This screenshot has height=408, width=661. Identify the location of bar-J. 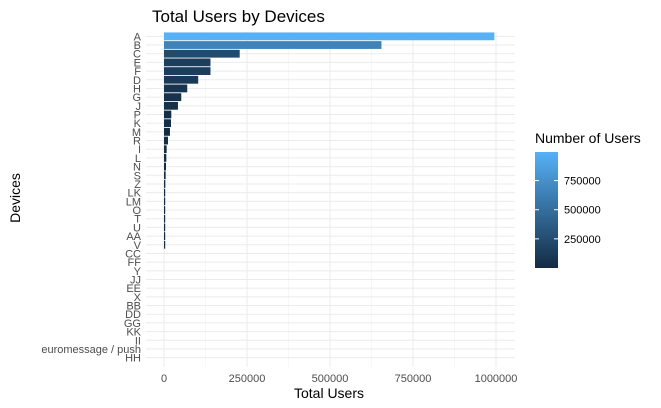
(171, 105).